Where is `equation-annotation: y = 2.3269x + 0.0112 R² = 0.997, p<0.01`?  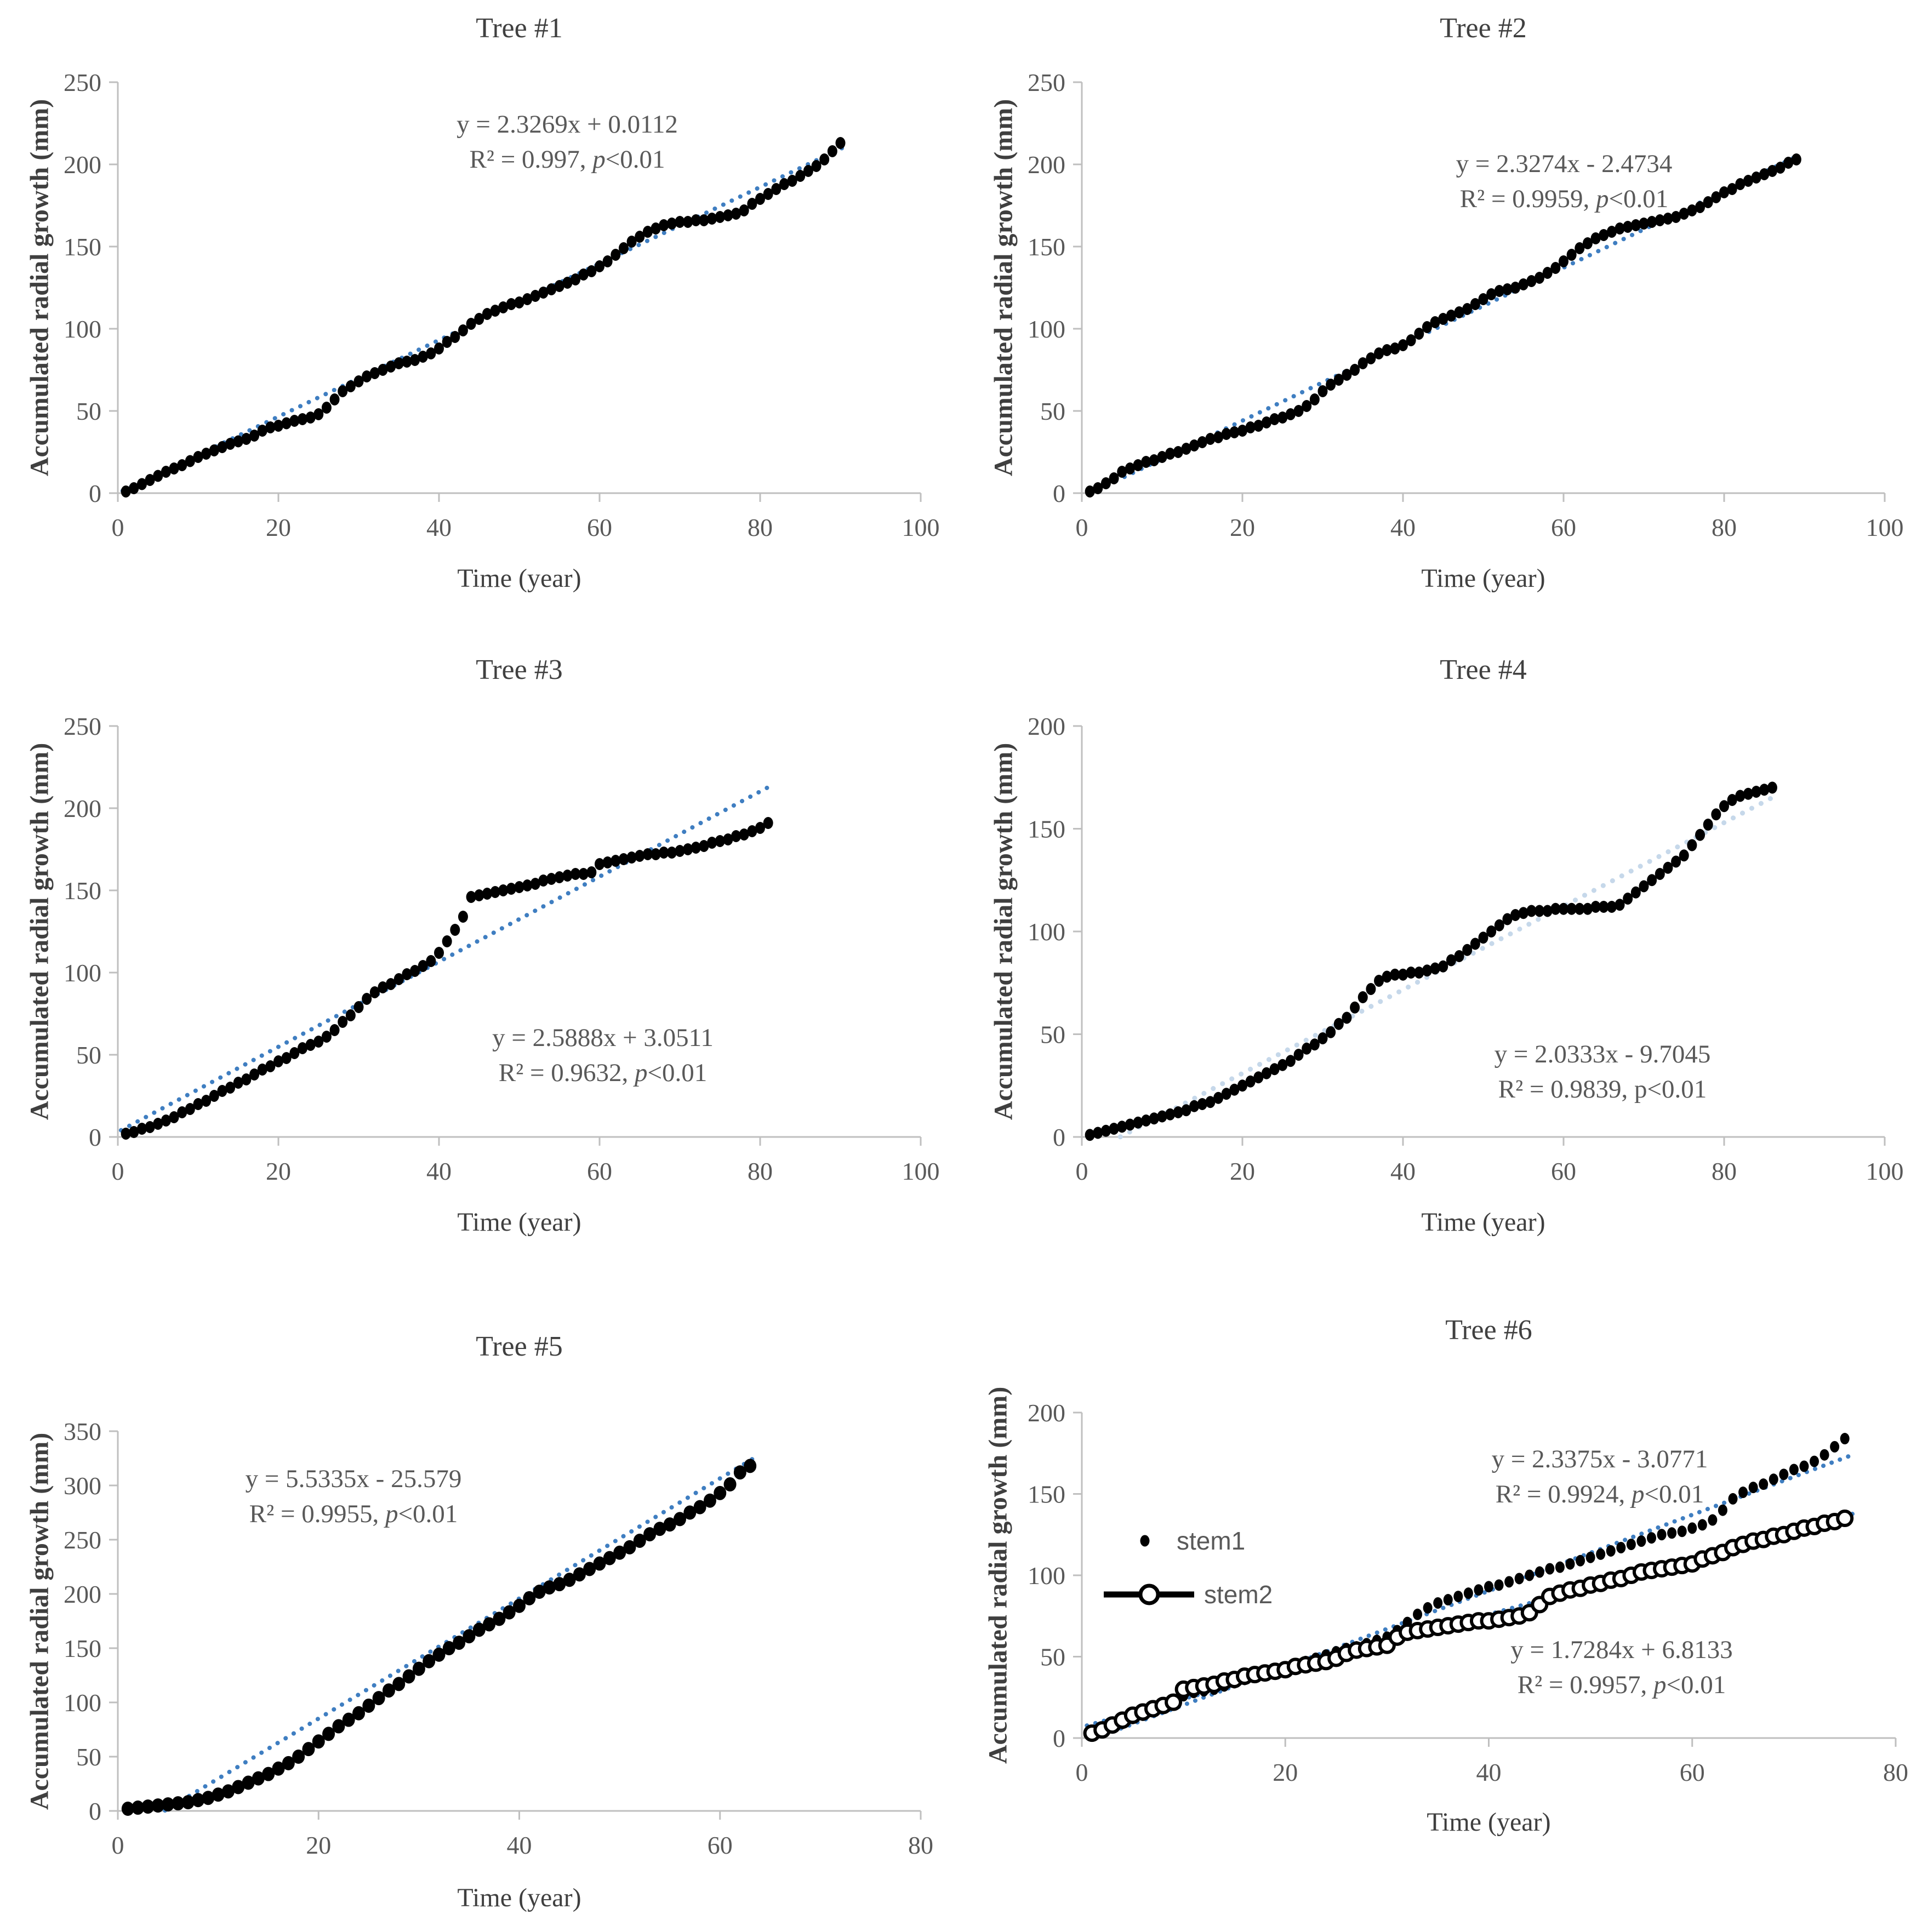
equation-annotation: y = 2.3269x + 0.0112 R² = 0.997, p<0.01 is located at coordinates (567, 142).